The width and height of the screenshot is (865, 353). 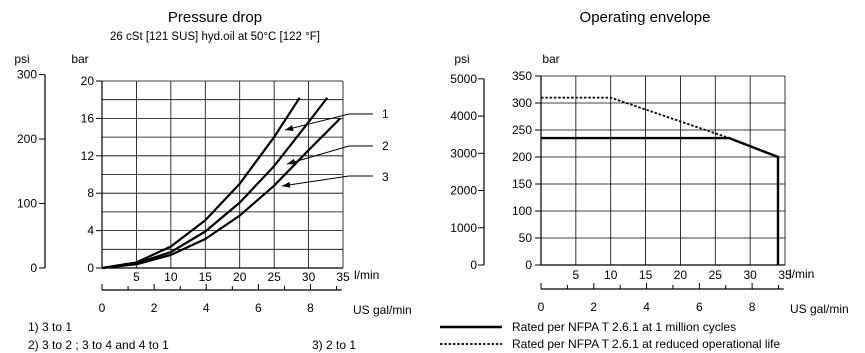 What do you see at coordinates (274, 277) in the screenshot?
I see `chart1-x-tick-label: 25` at bounding box center [274, 277].